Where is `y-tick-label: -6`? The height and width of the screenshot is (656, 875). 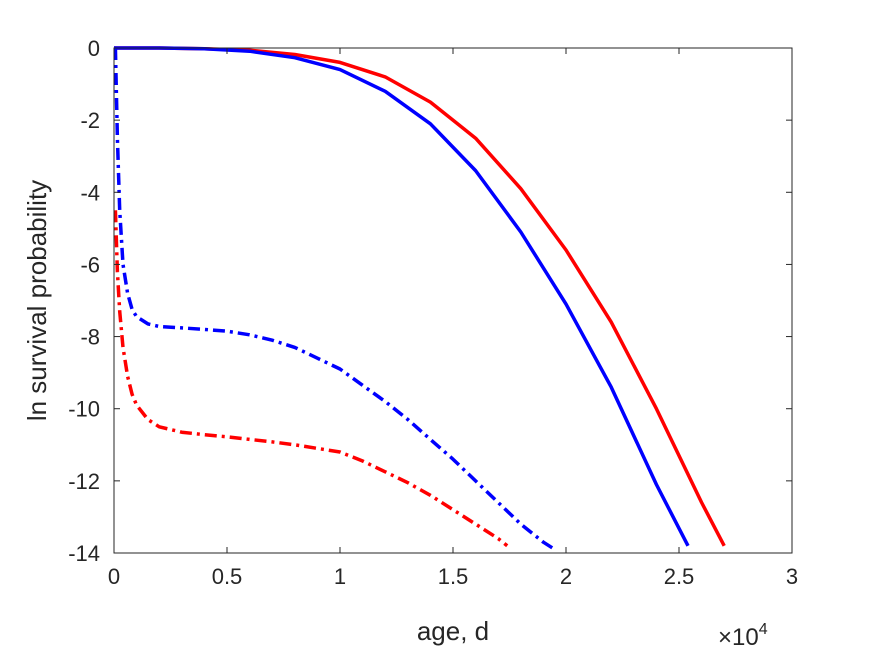
y-tick-label: -6 is located at coordinates (90, 264).